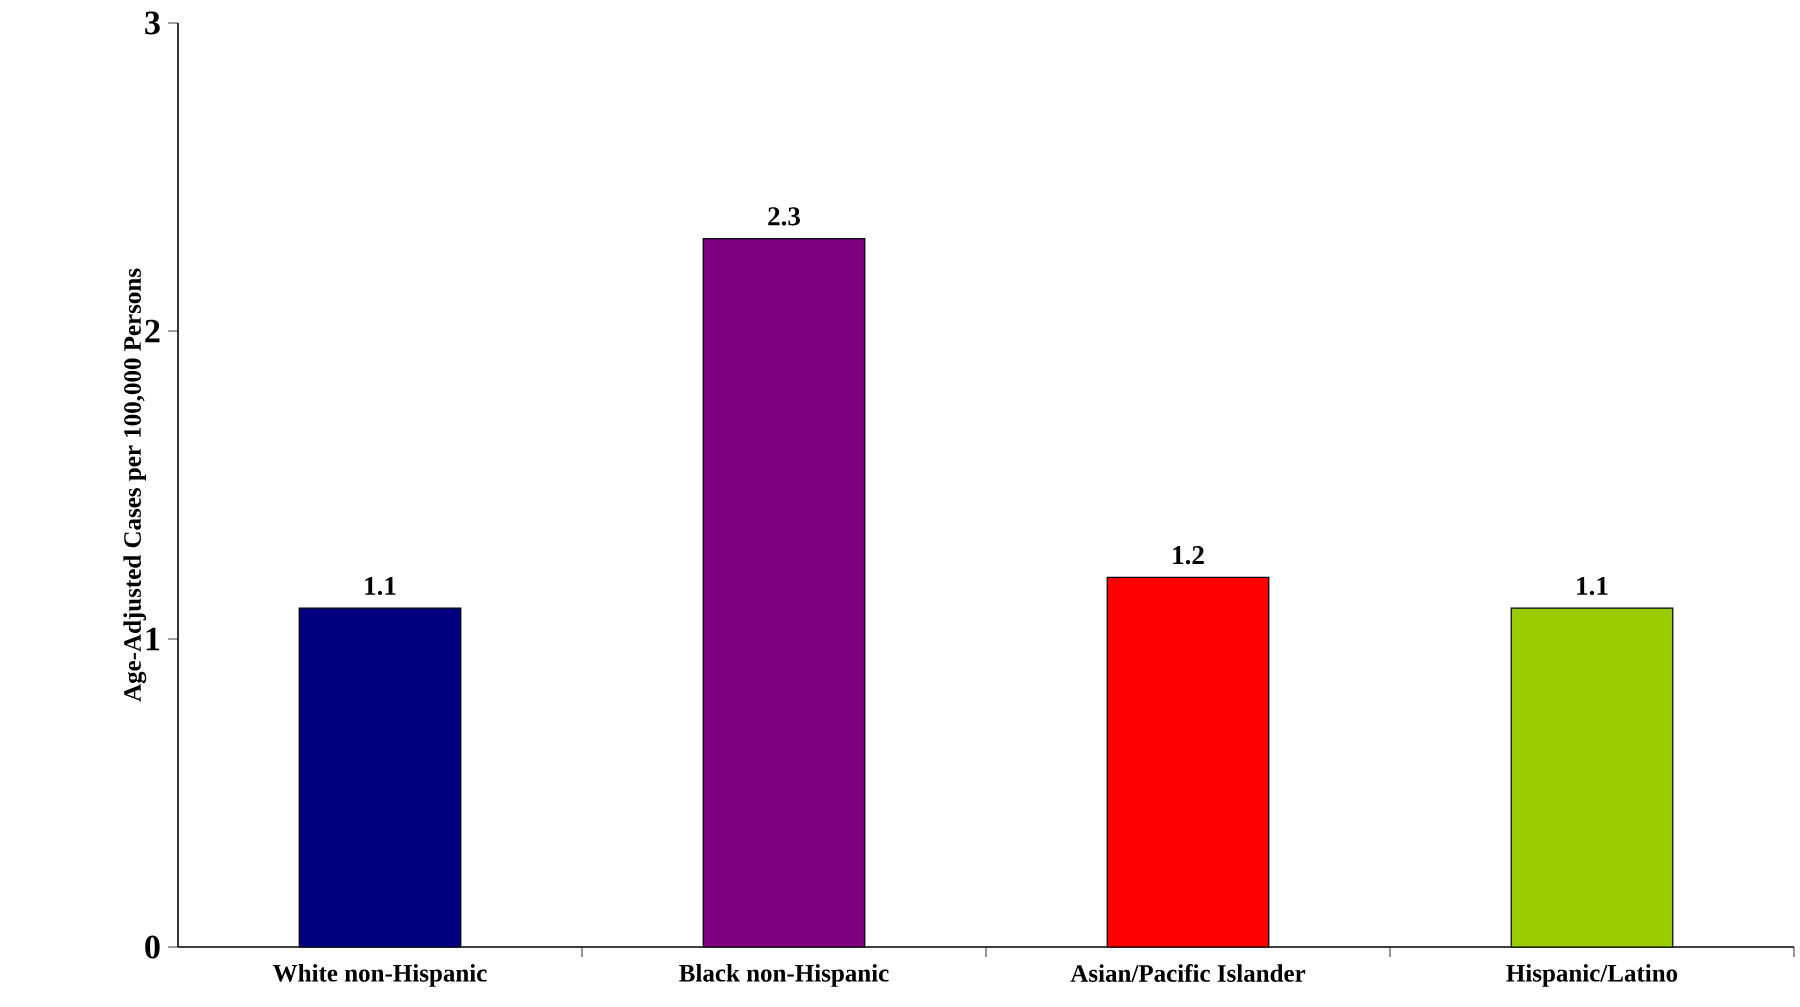 Image resolution: width=1800 pixels, height=1007 pixels. What do you see at coordinates (380, 975) in the screenshot?
I see `x-tick-label: White non-Hispanic` at bounding box center [380, 975].